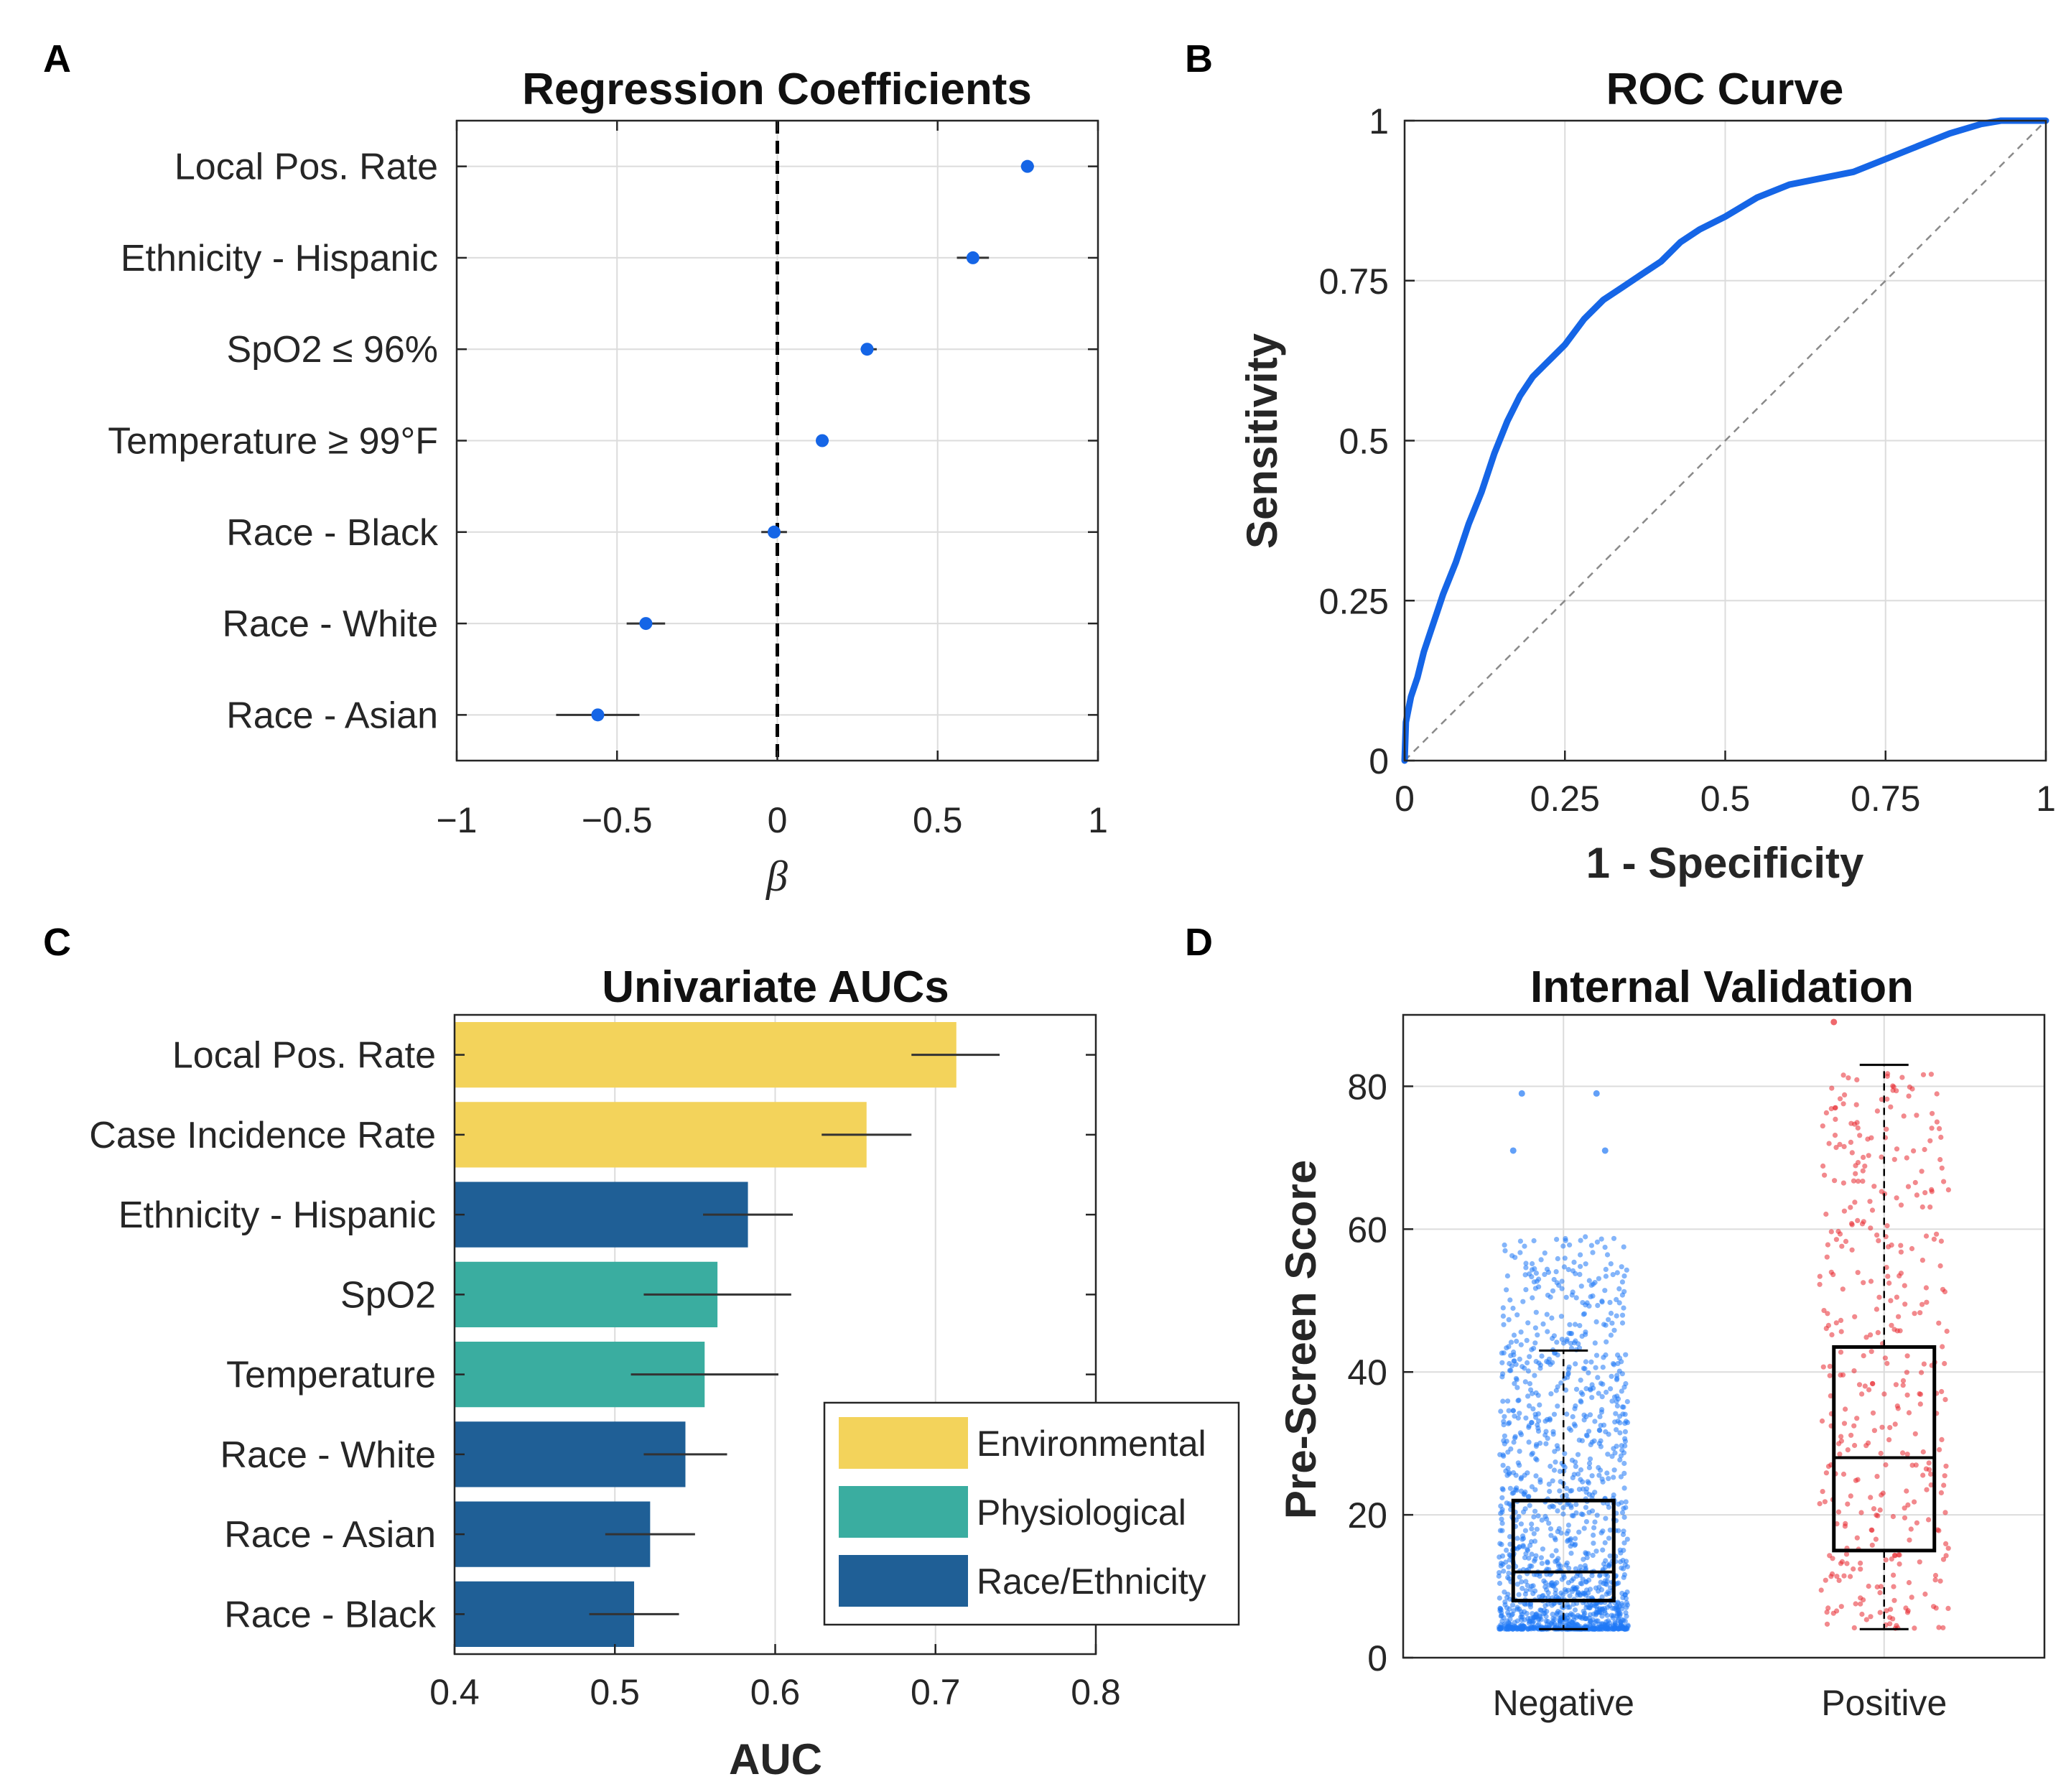  I want to click on b-roc-curve-line, so click(1725, 440).